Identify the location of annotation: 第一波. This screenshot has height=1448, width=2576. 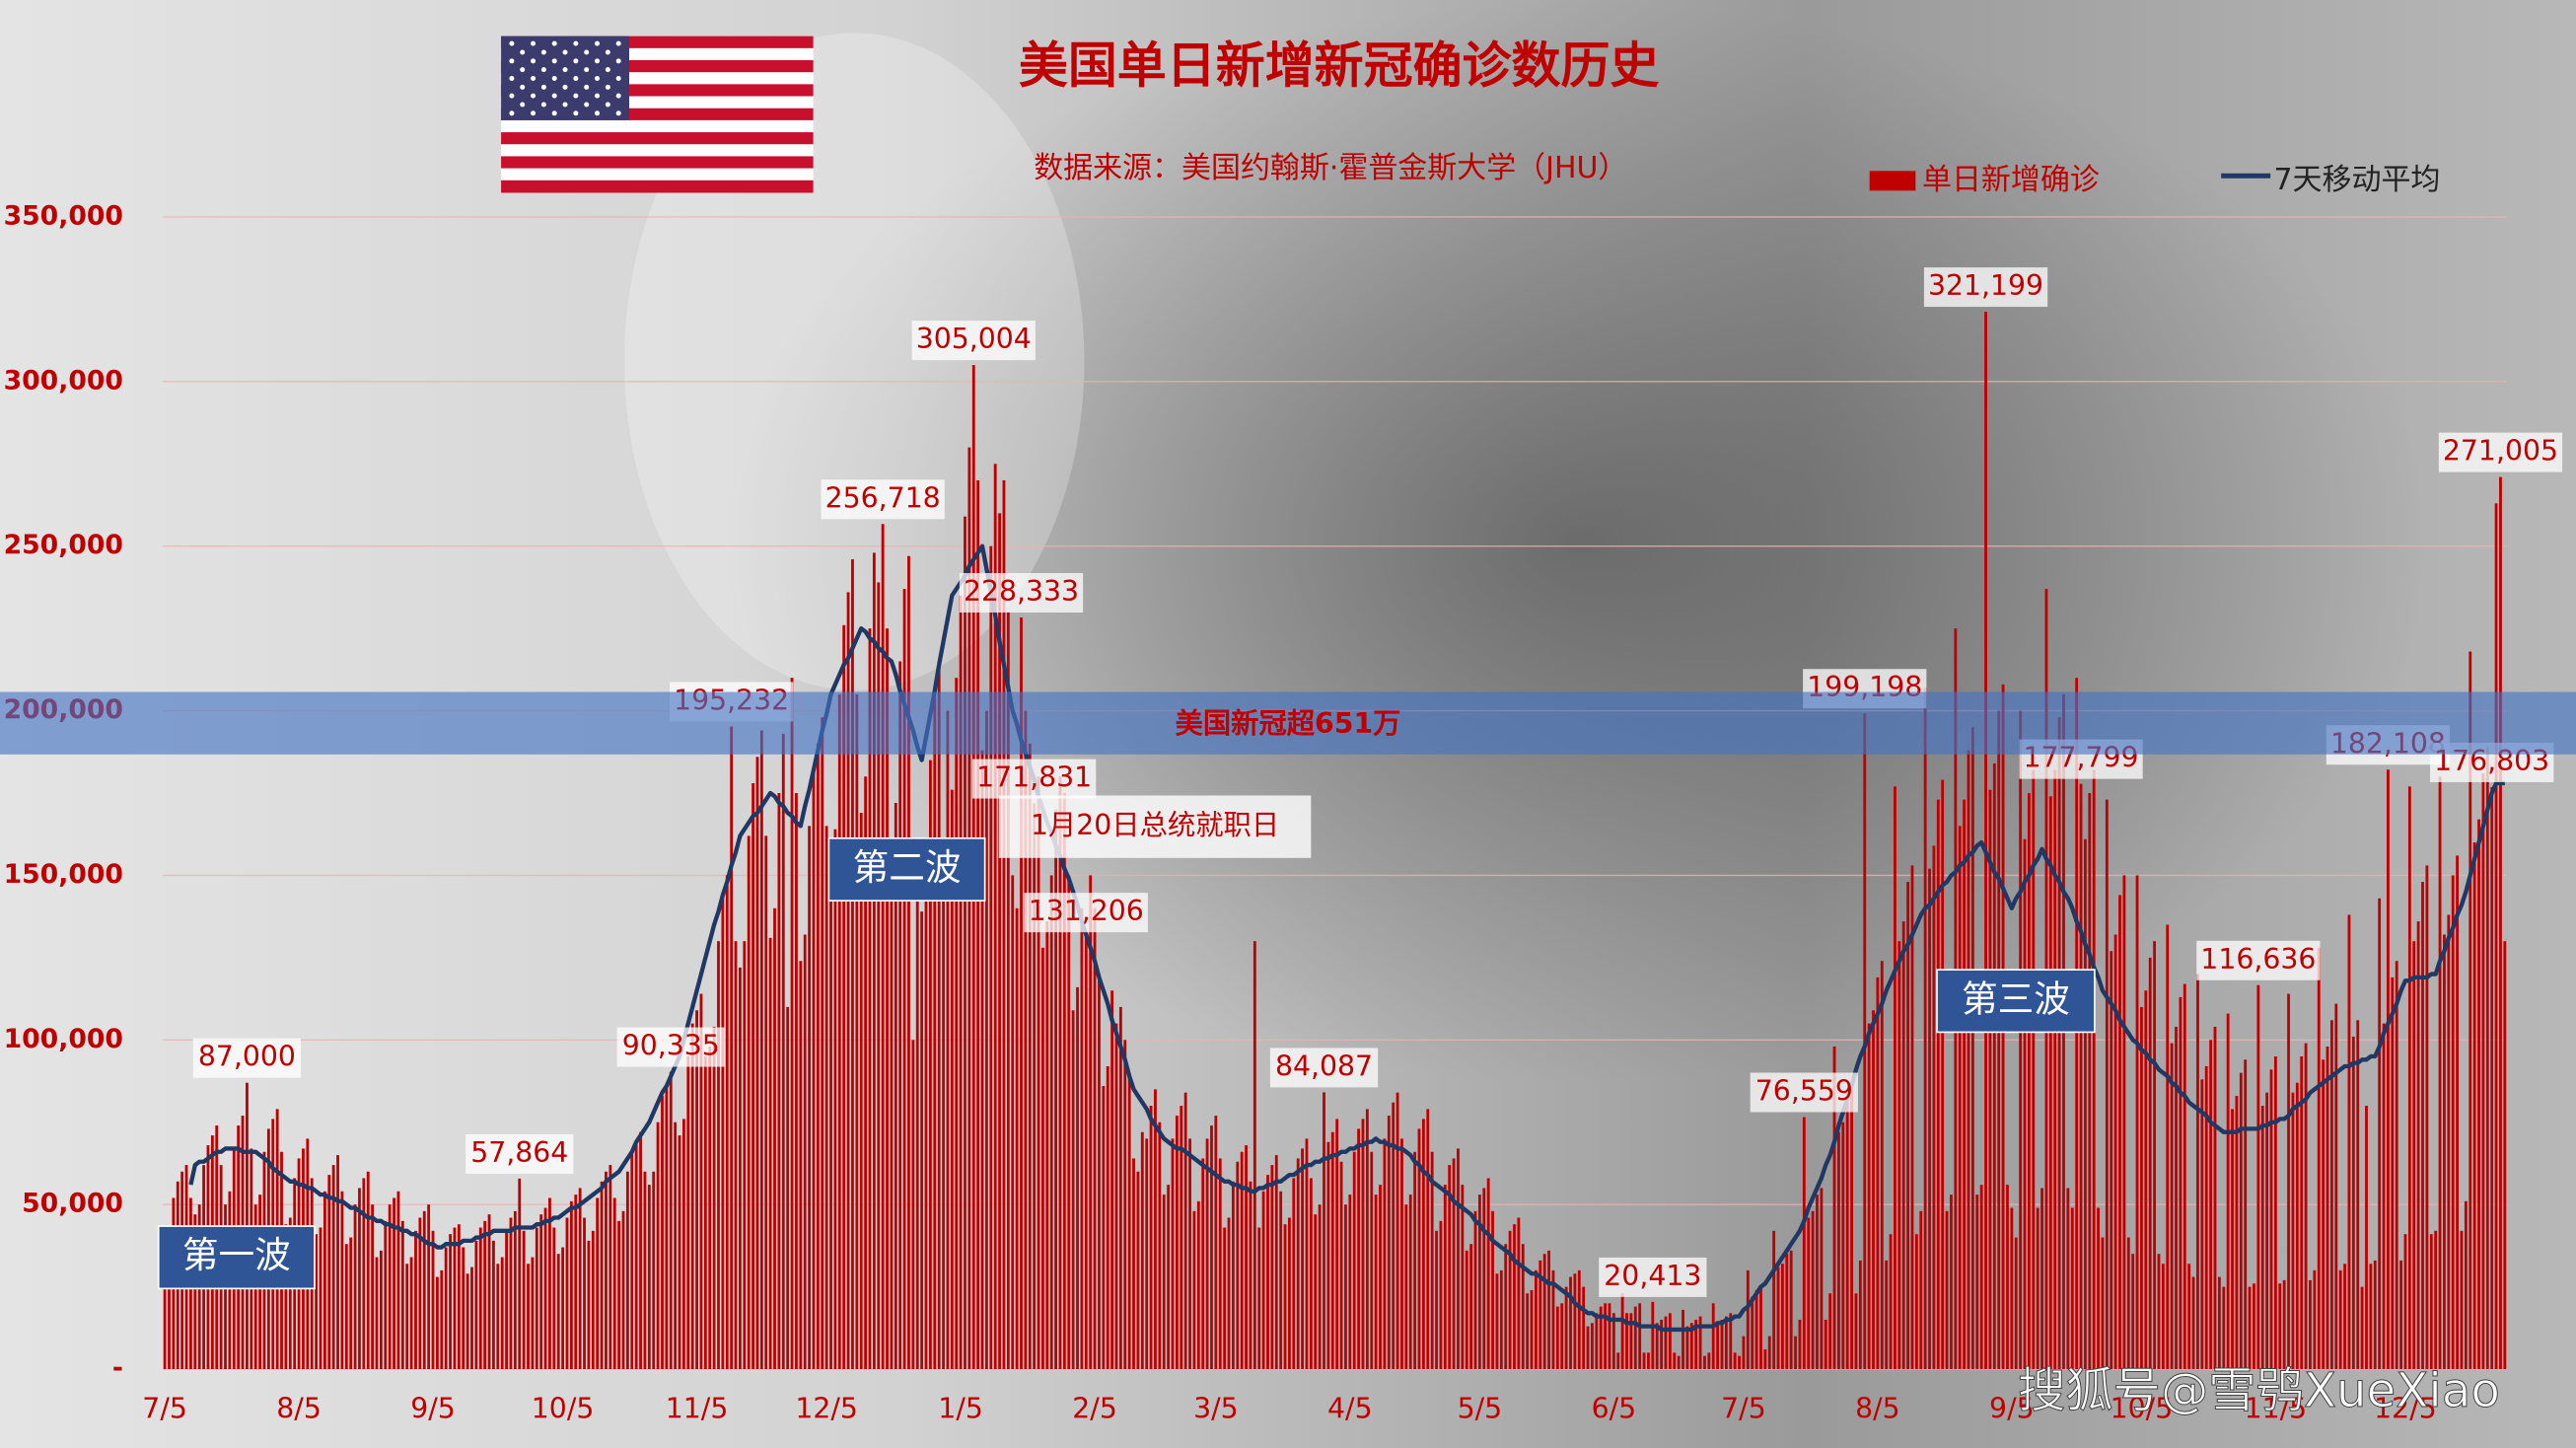
(237, 1255).